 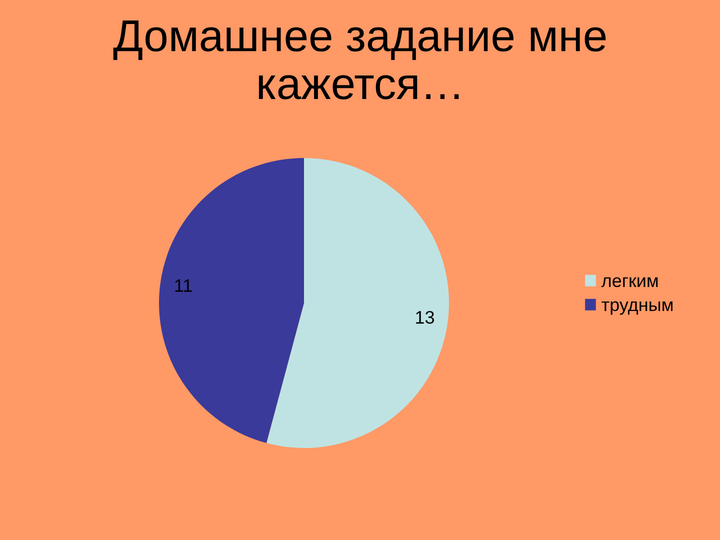 What do you see at coordinates (637, 308) in the screenshot?
I see `legend-label: трудным` at bounding box center [637, 308].